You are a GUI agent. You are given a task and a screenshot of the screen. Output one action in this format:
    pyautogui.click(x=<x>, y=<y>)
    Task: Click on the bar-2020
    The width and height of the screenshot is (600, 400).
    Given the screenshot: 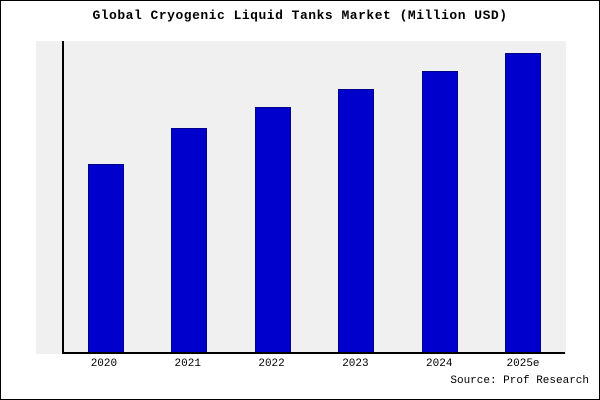 What is the action you would take?
    pyautogui.click(x=105, y=257)
    